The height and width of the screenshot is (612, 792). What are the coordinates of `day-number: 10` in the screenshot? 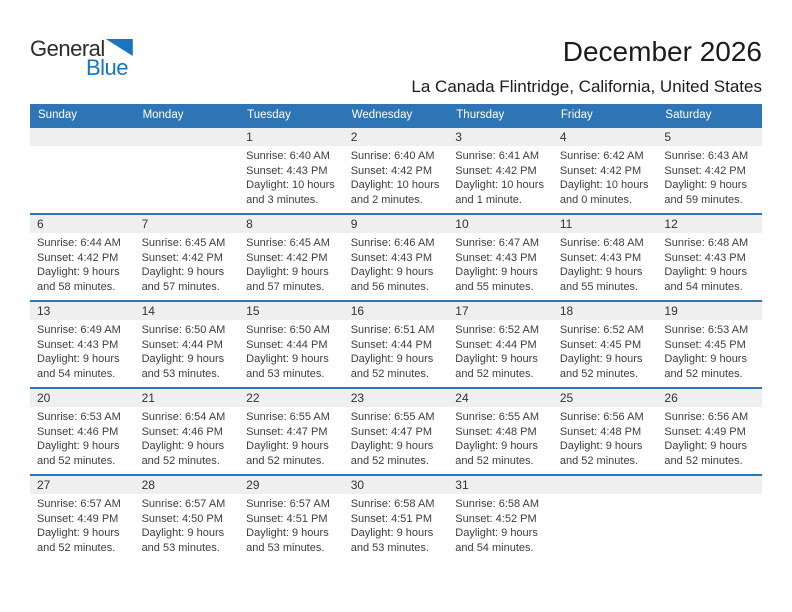 It's located at (500, 224).